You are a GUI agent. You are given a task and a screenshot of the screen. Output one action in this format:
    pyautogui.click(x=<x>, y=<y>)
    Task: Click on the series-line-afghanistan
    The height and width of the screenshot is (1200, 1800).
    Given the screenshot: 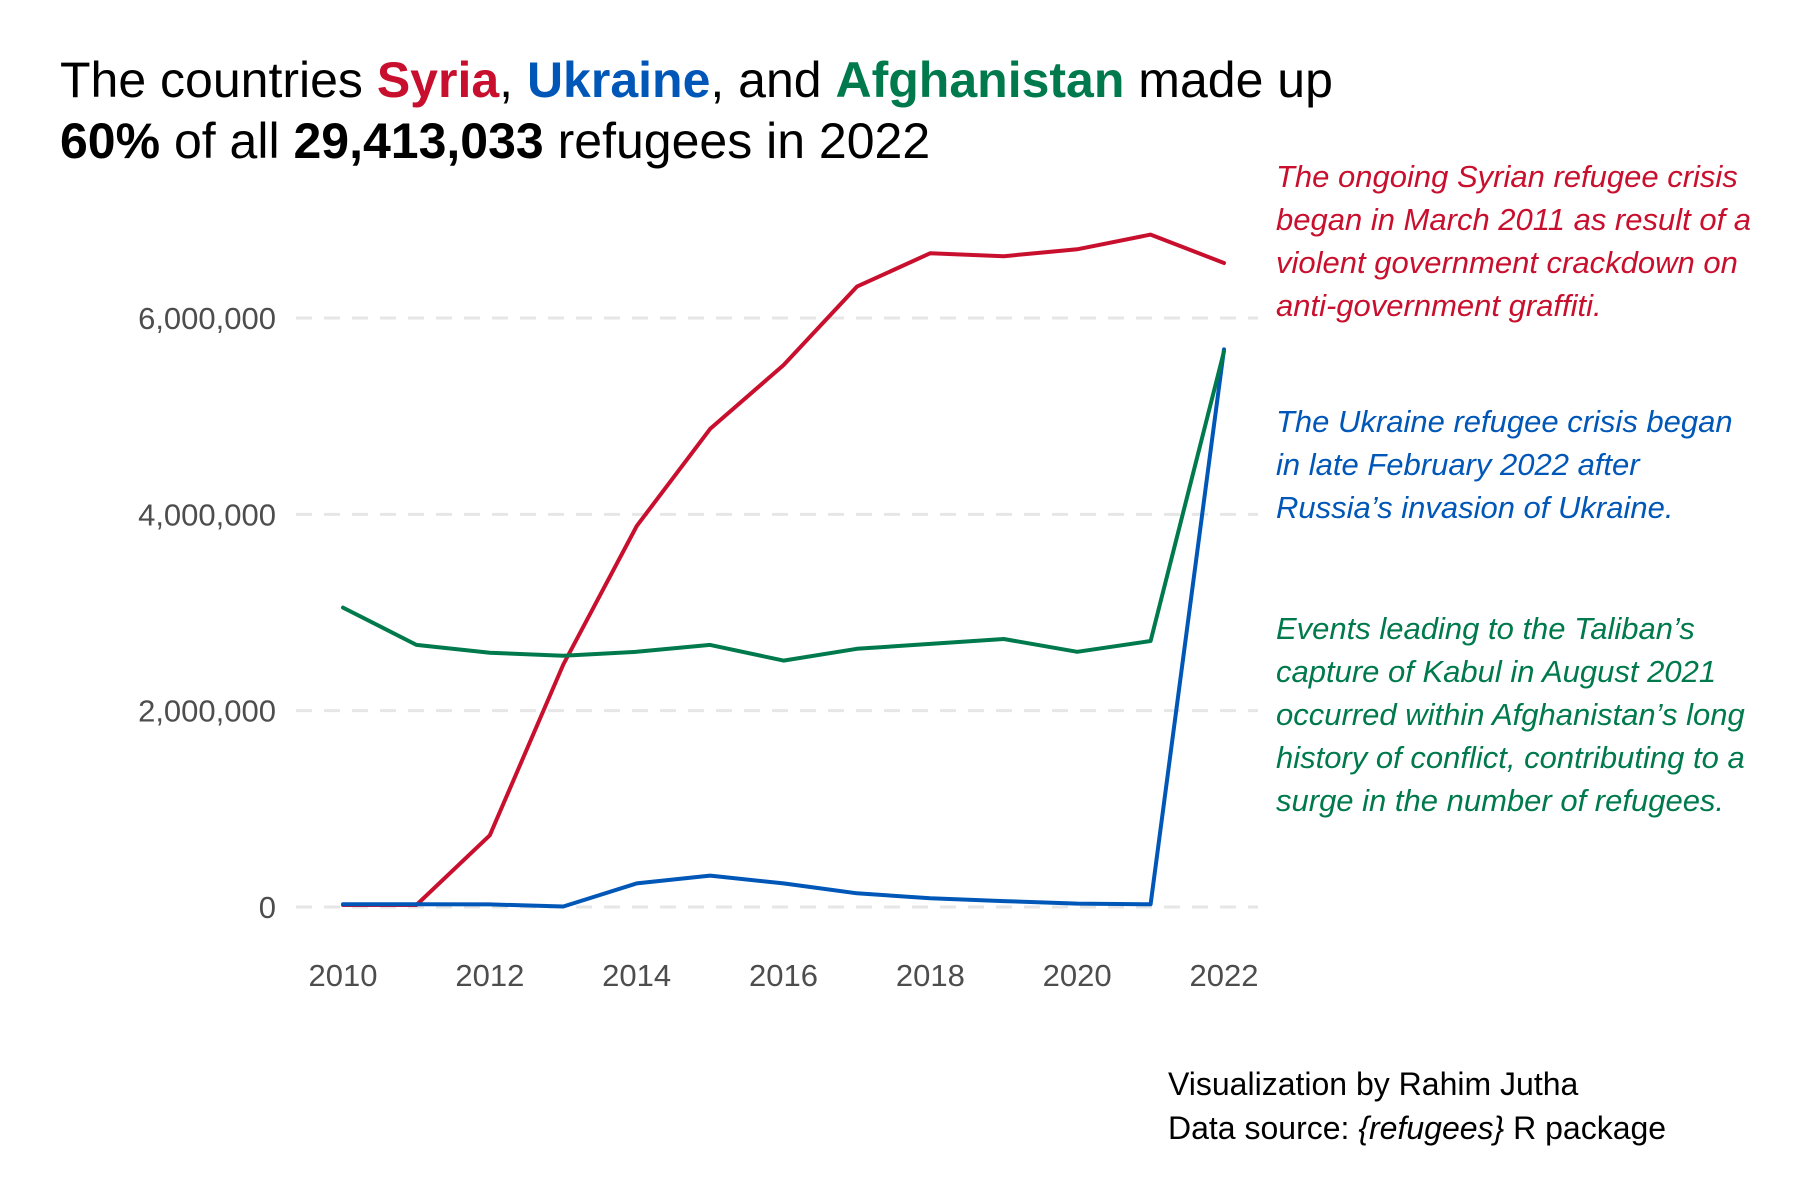 What is the action you would take?
    pyautogui.click(x=783, y=506)
    